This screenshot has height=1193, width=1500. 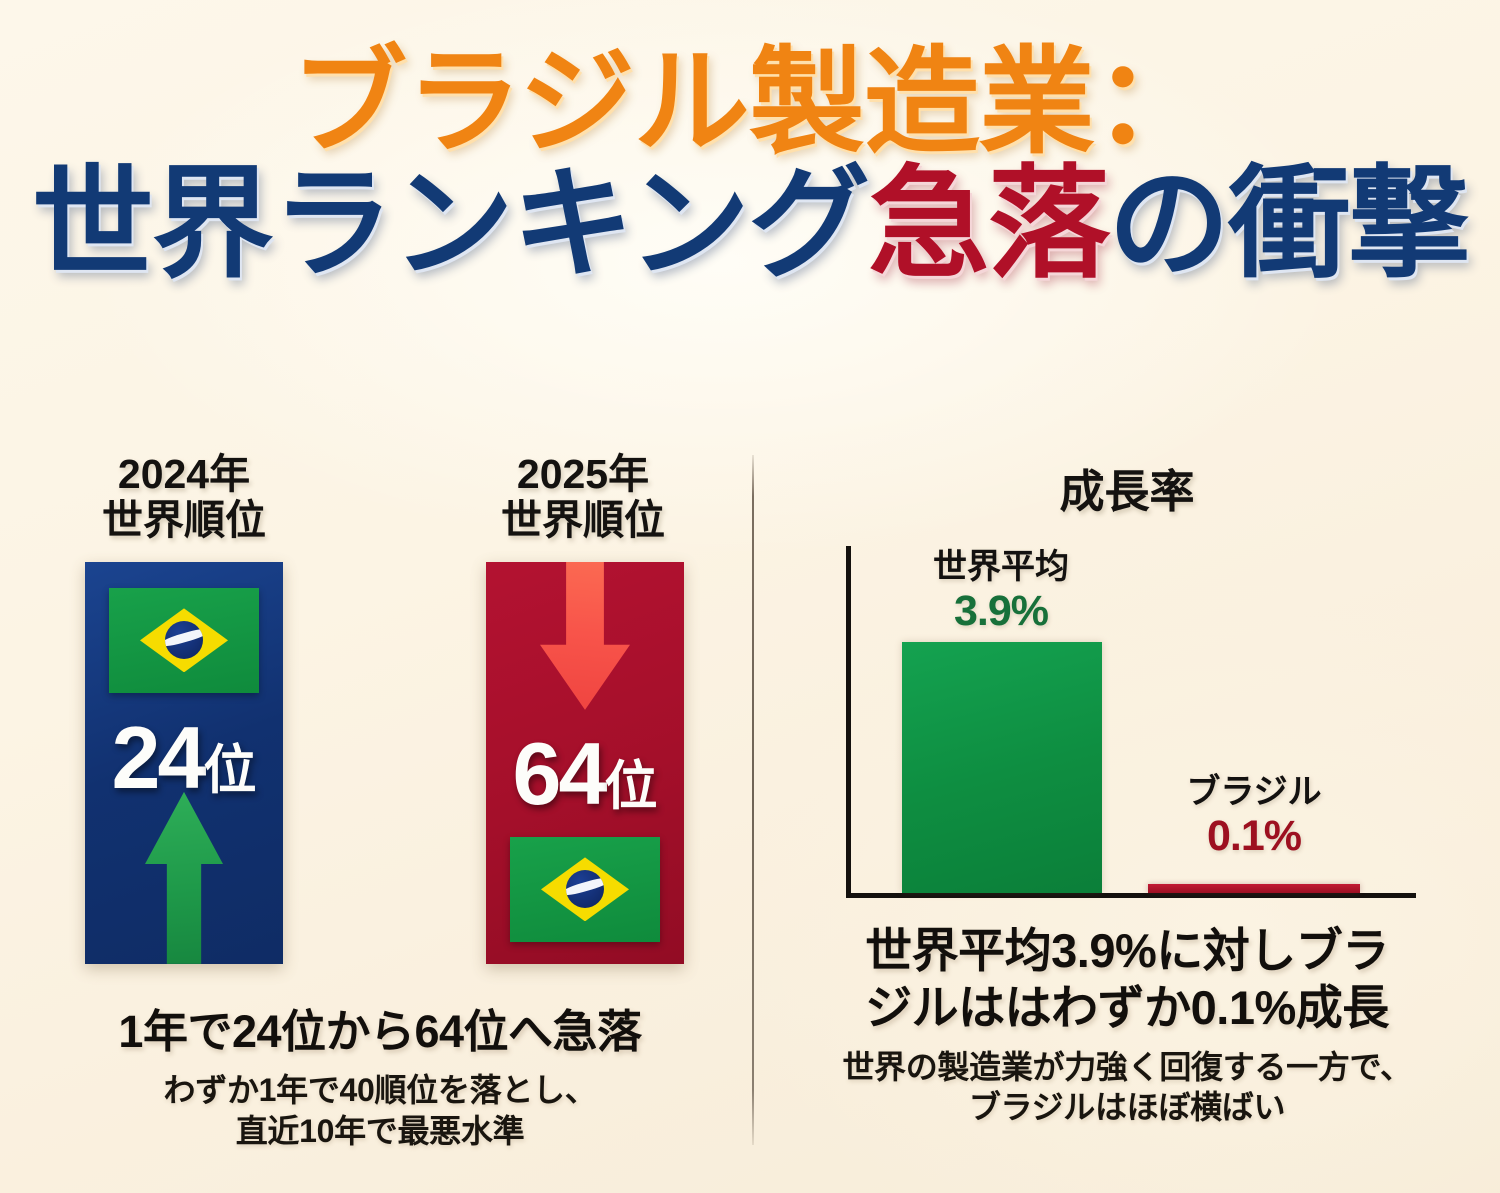 I want to click on title-red-part: 急落, so click(x=989, y=223).